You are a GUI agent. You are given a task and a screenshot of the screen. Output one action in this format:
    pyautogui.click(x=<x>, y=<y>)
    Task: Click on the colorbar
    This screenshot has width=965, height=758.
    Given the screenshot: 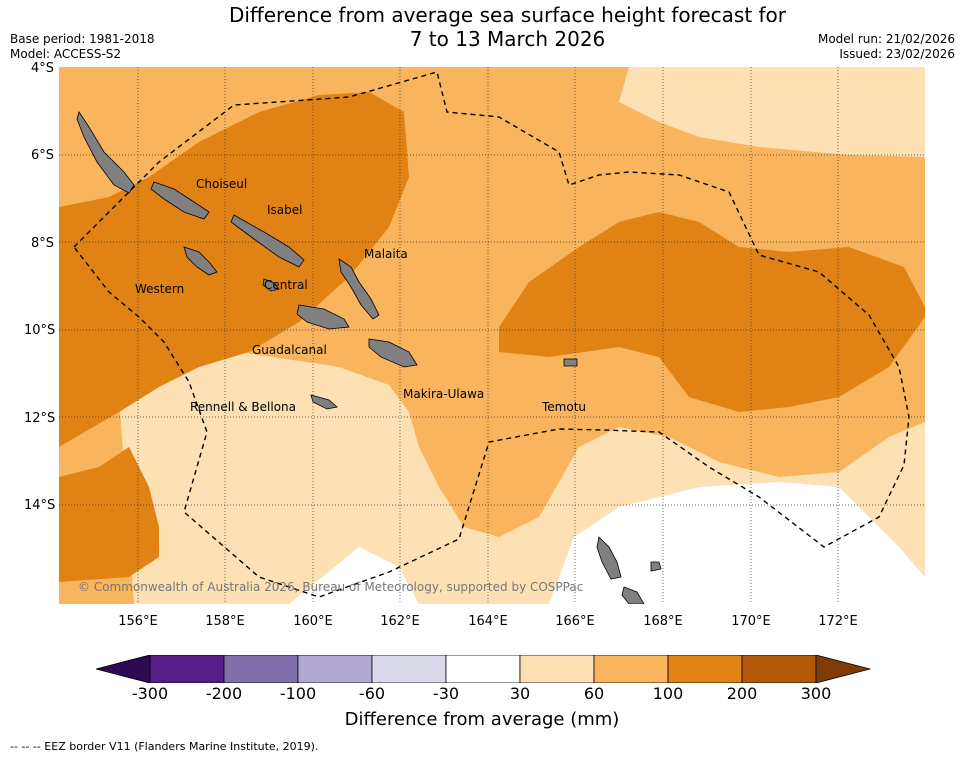 What is the action you would take?
    pyautogui.click(x=483, y=669)
    